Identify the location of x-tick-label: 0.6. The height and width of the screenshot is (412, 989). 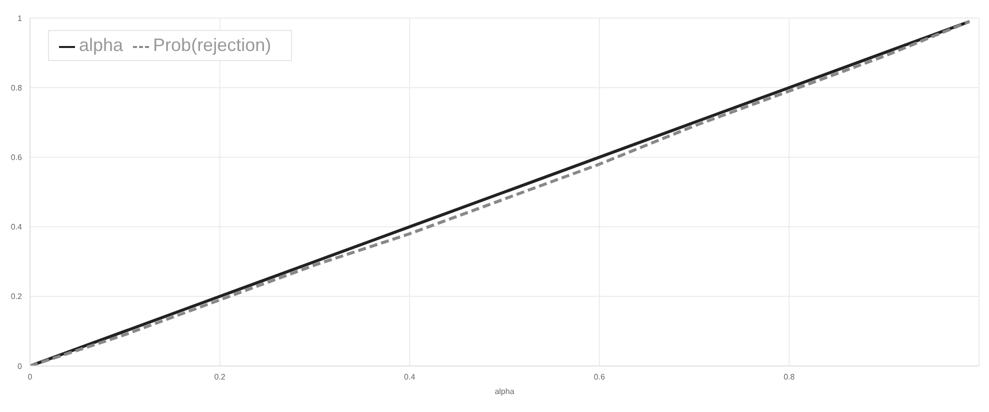
(600, 377).